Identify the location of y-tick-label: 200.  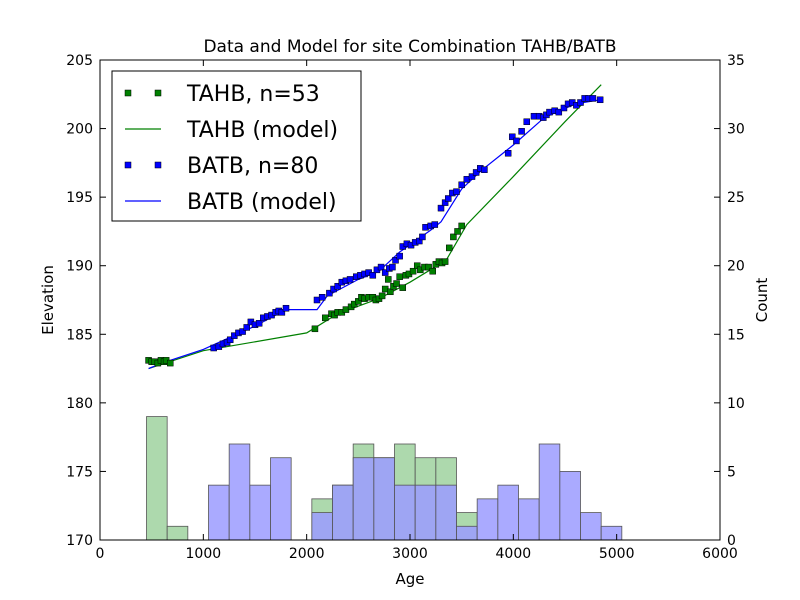
(79, 130).